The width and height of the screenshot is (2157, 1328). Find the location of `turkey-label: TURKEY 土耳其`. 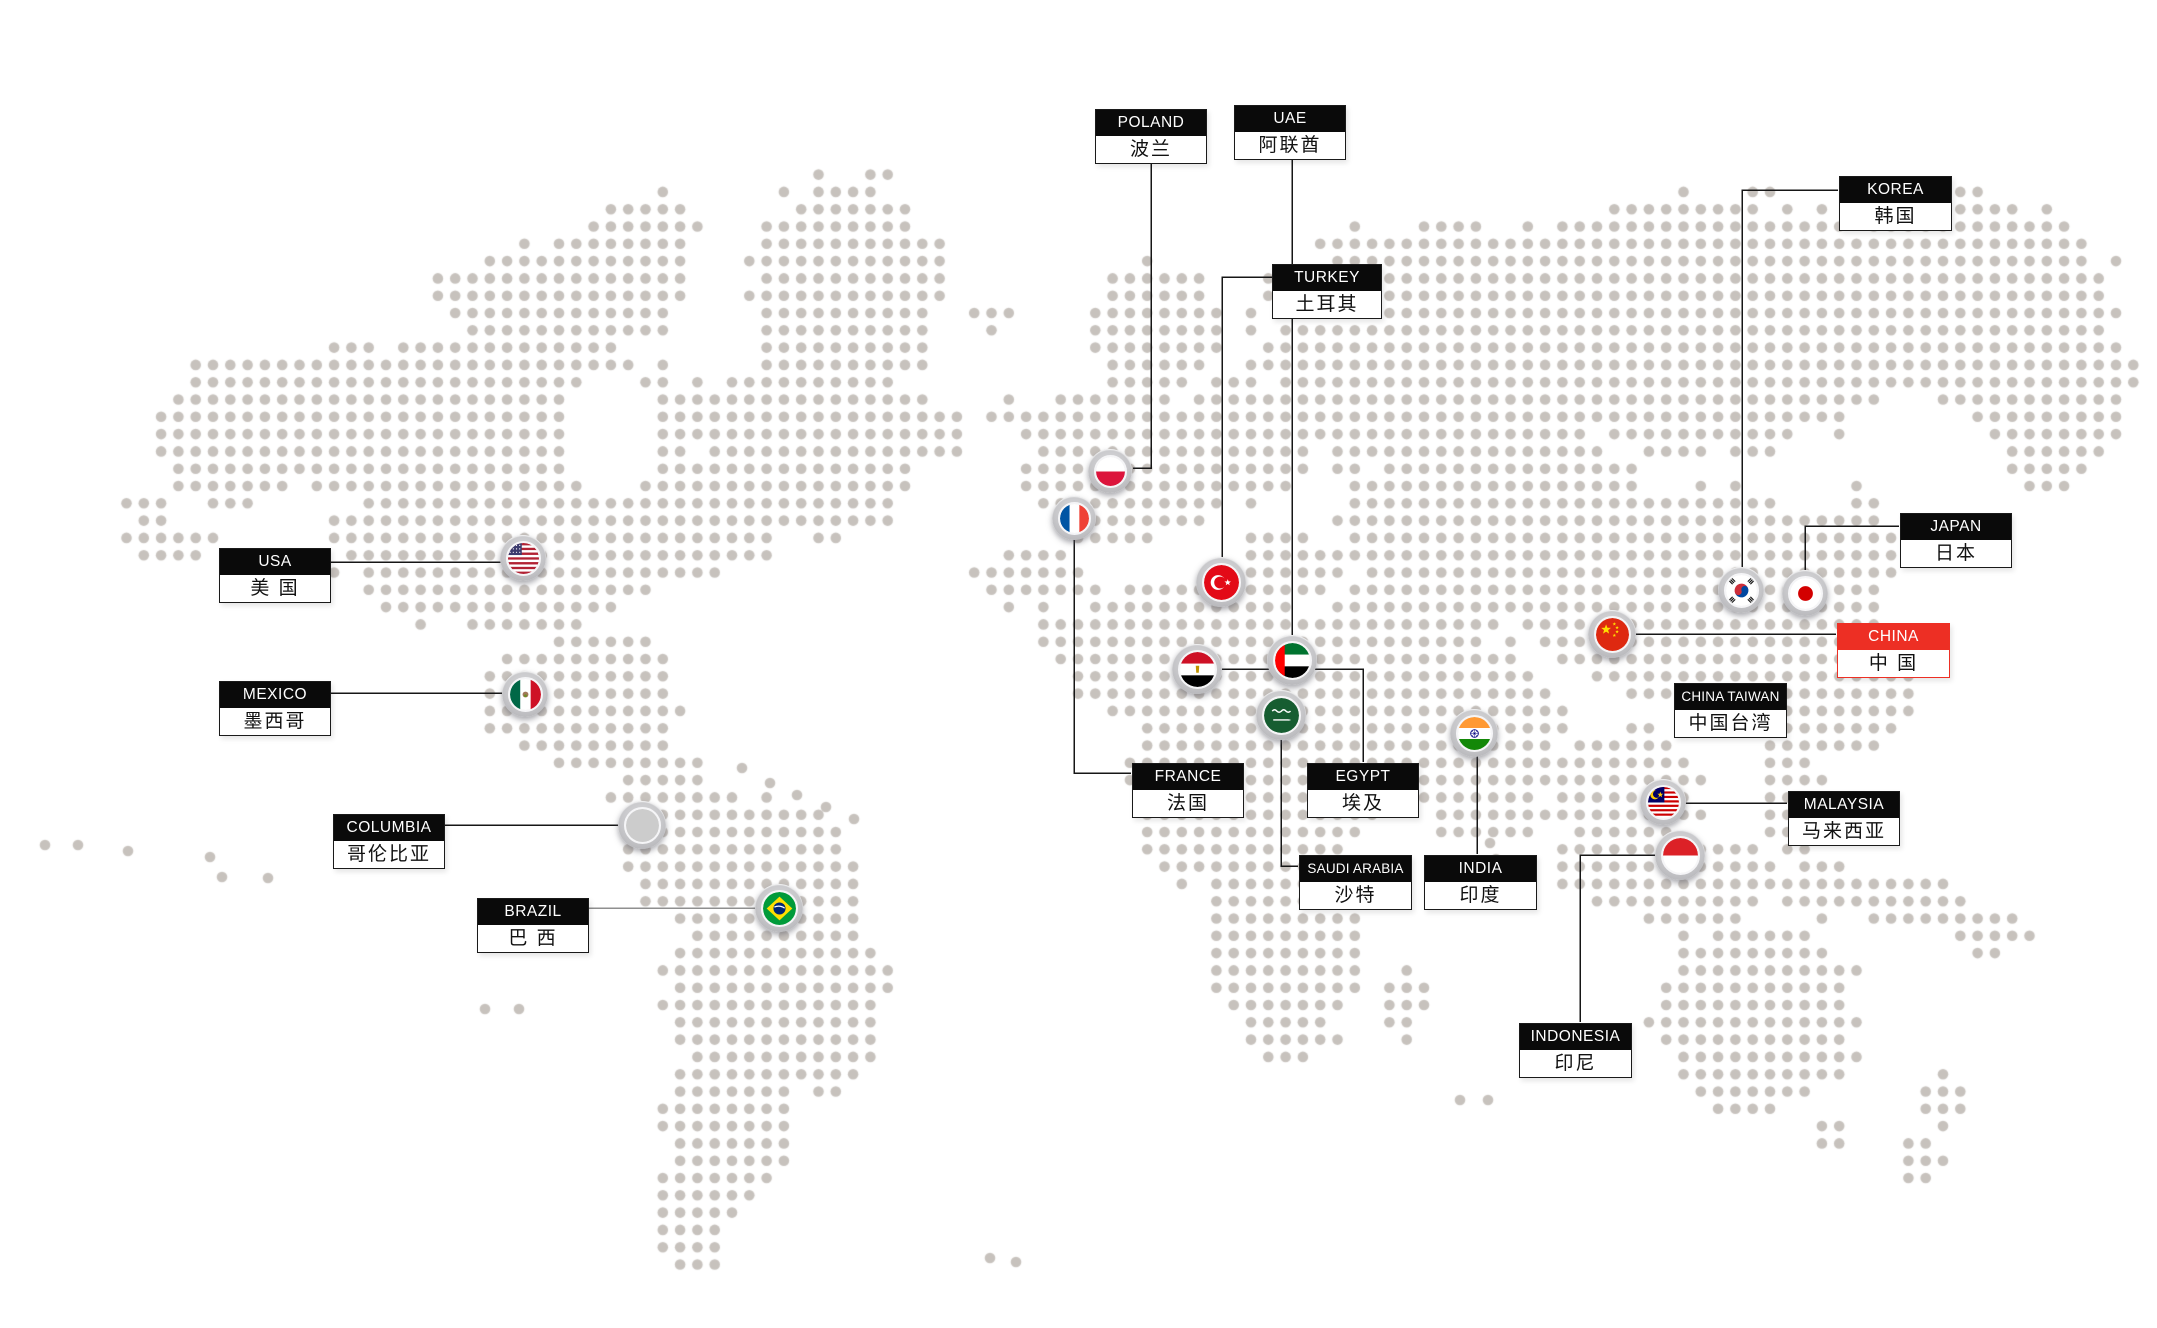

turkey-label: TURKEY 土耳其 is located at coordinates (1327, 291).